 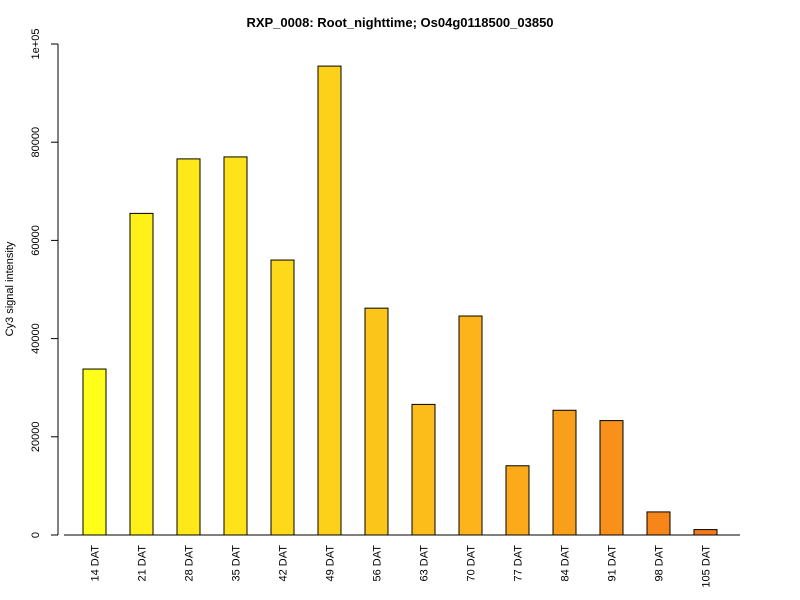 What do you see at coordinates (566, 563) in the screenshot?
I see `x-tick-label: 84 DAT` at bounding box center [566, 563].